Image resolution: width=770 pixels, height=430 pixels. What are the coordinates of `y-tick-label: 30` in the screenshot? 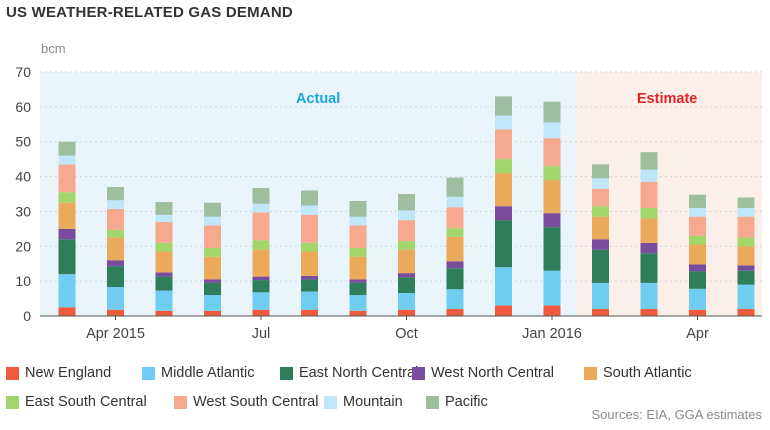 It's located at (23, 211).